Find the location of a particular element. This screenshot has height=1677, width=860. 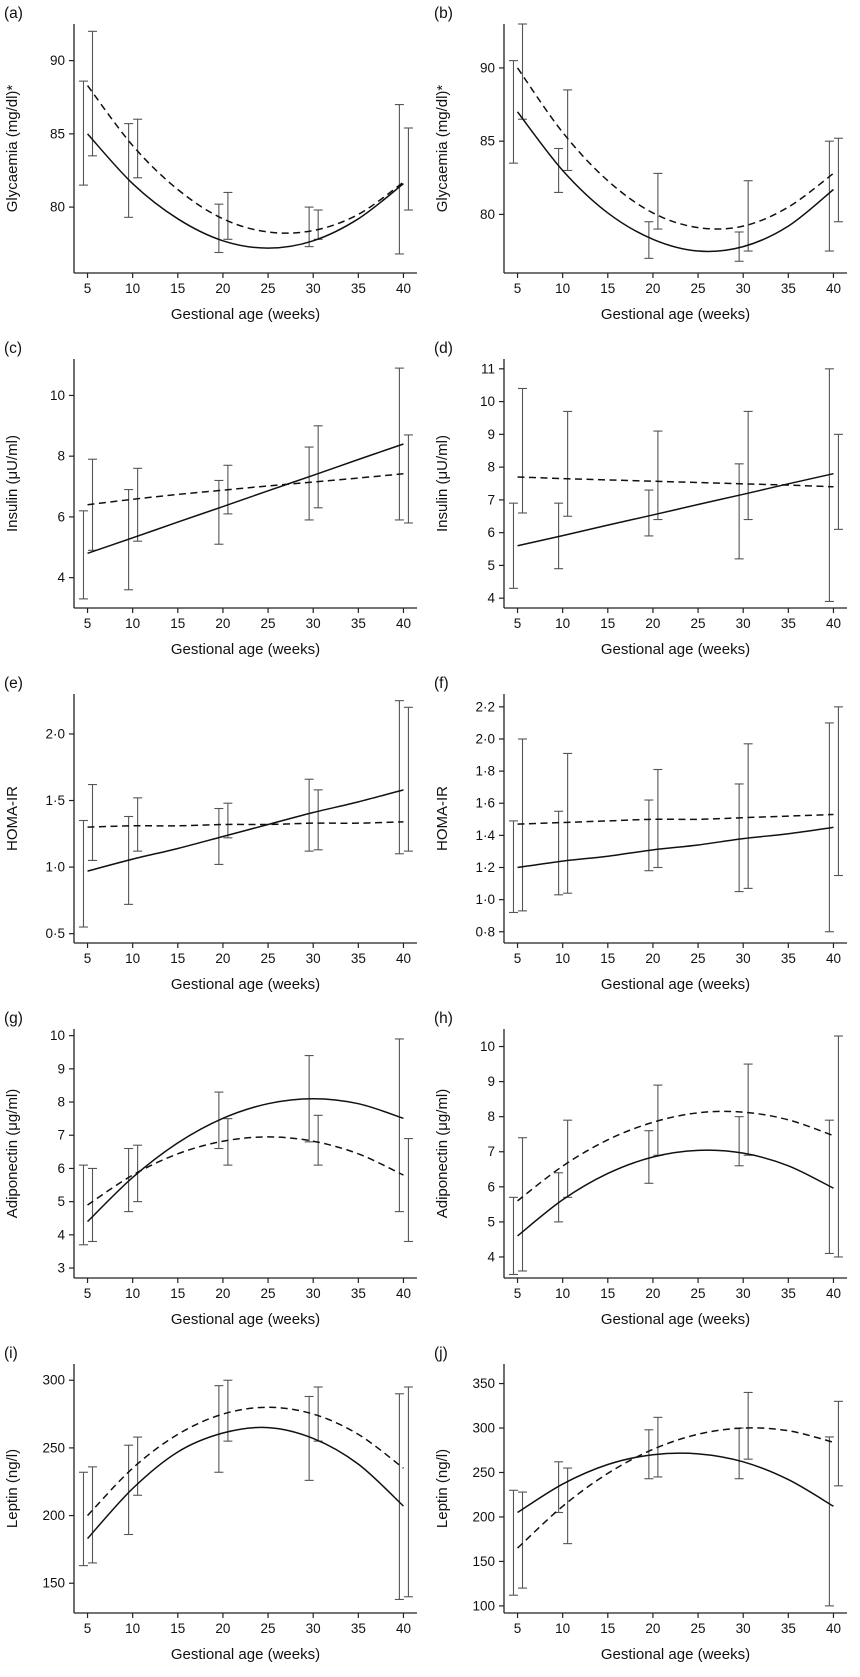

y-tick-label: 1·4 is located at coordinates (485, 835).